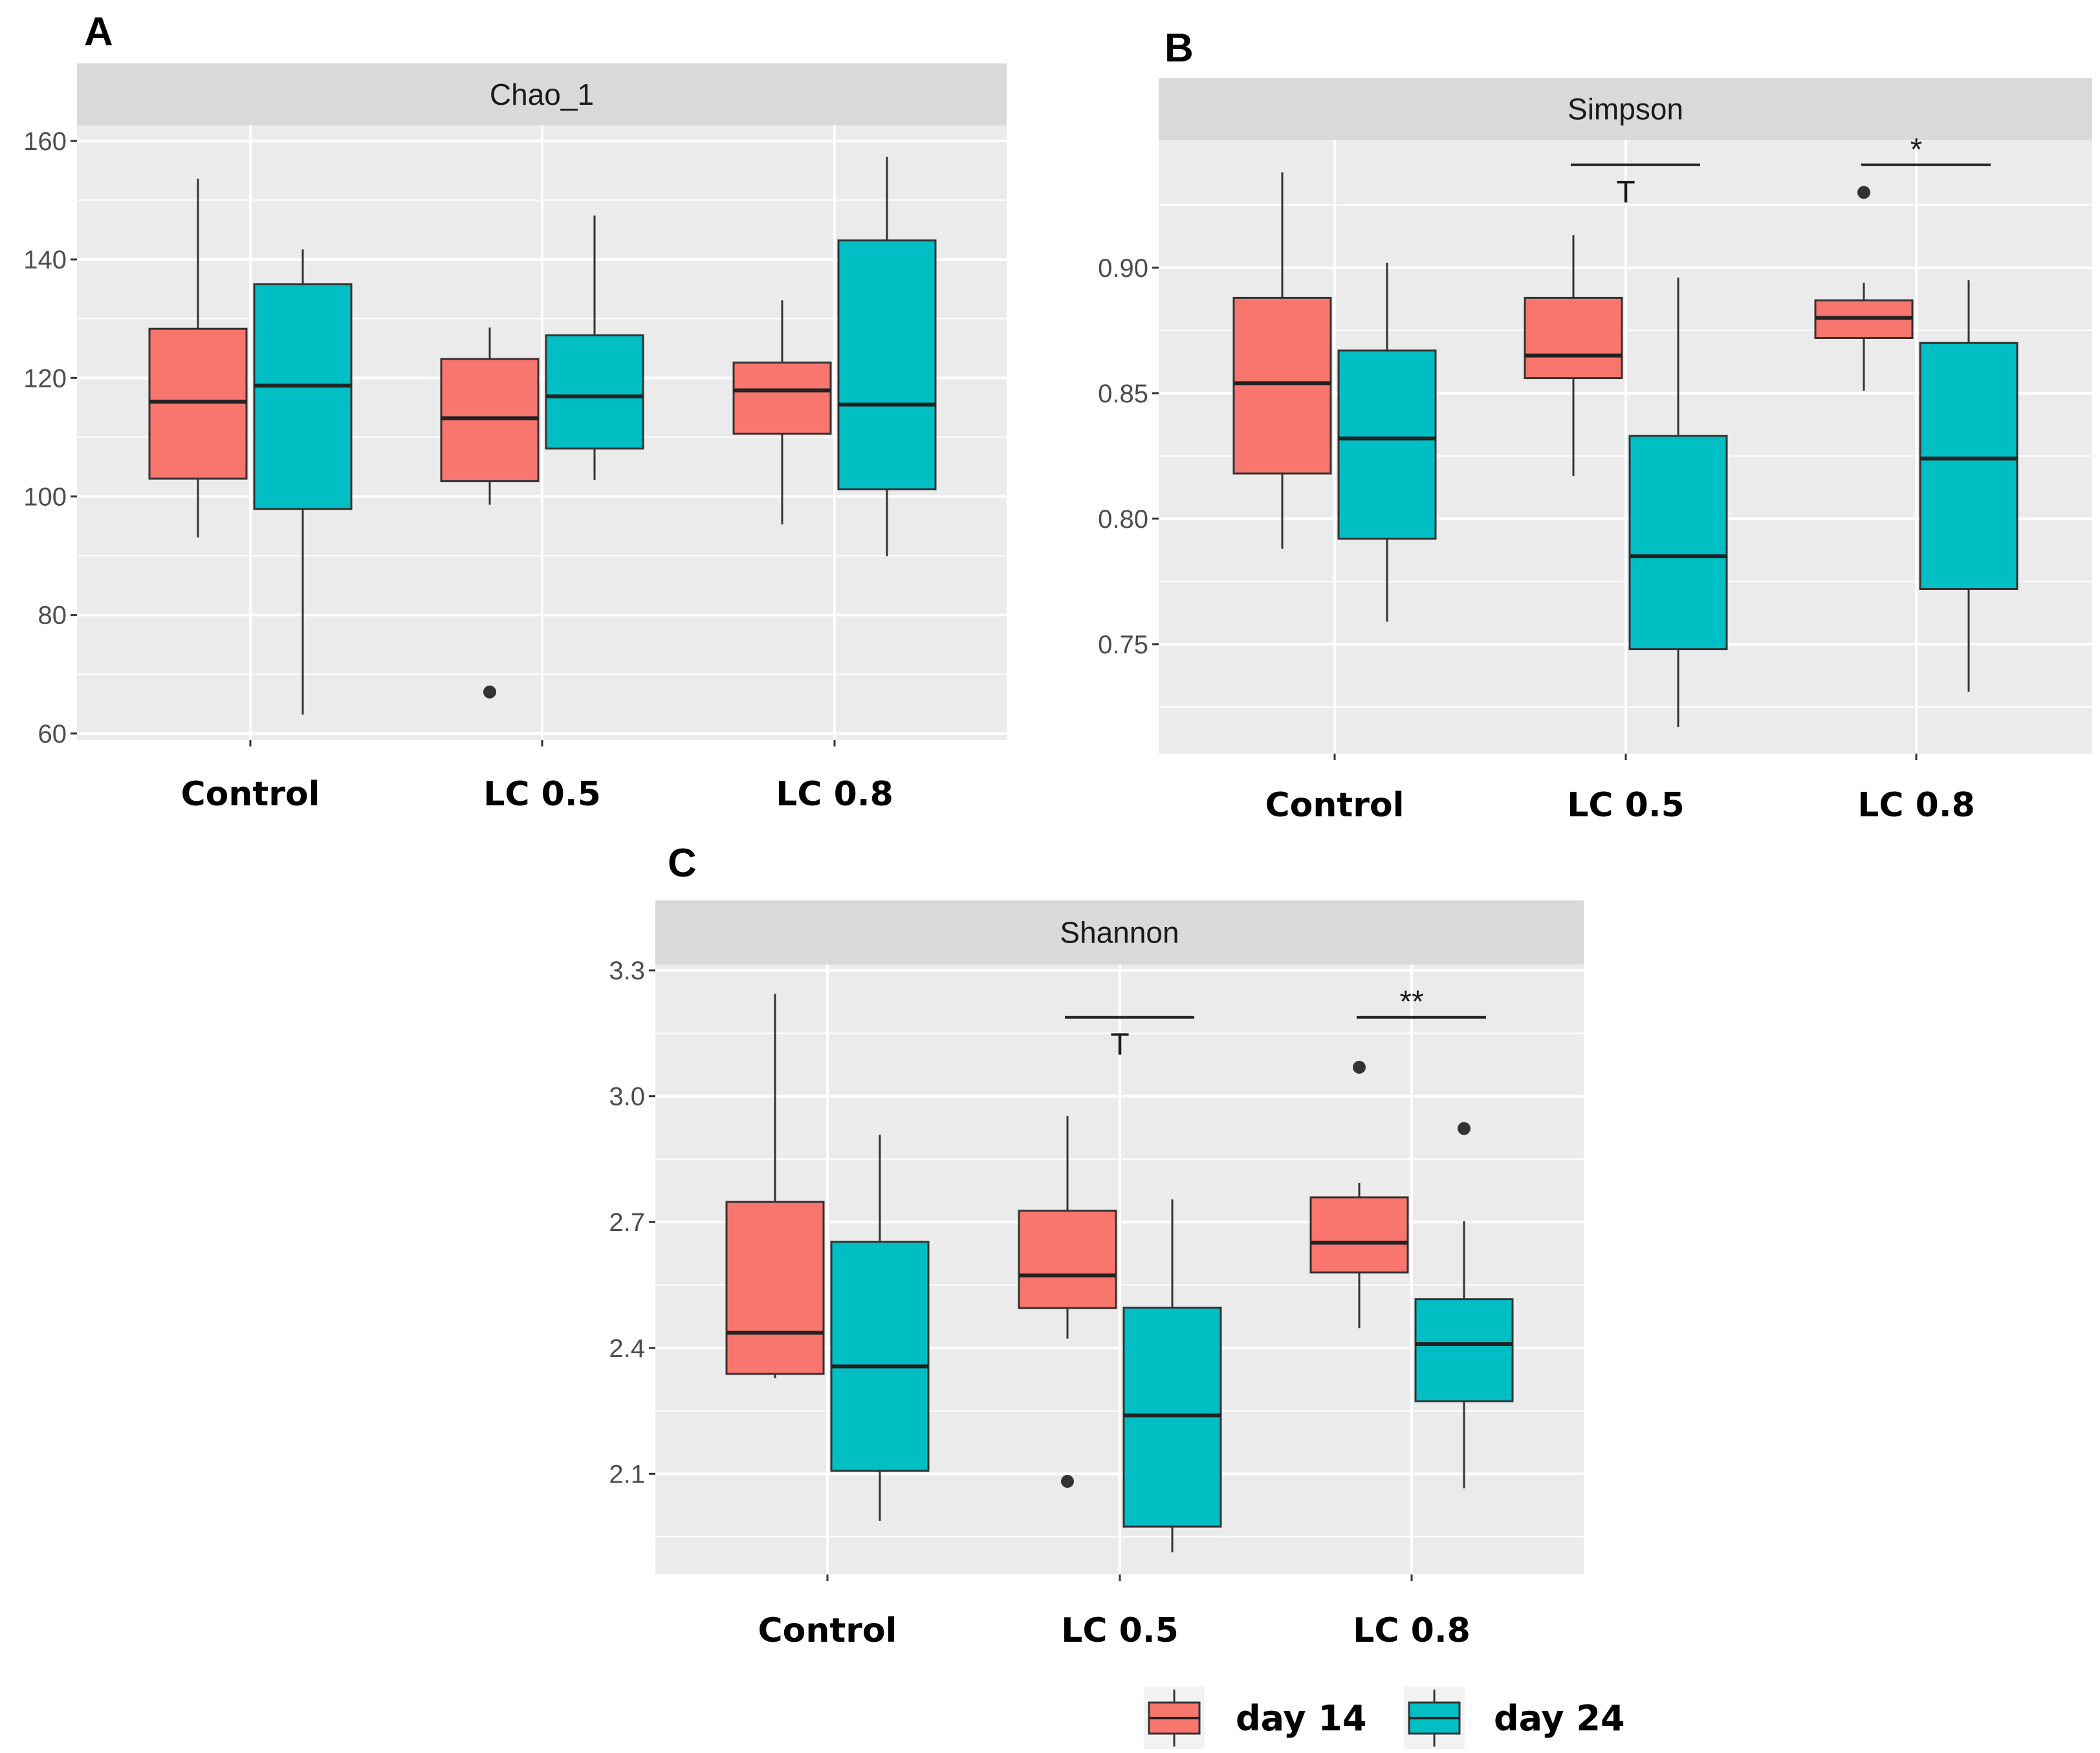  Describe the element at coordinates (1123, 268) in the screenshot. I see `y-tick-label: 0.90` at that location.